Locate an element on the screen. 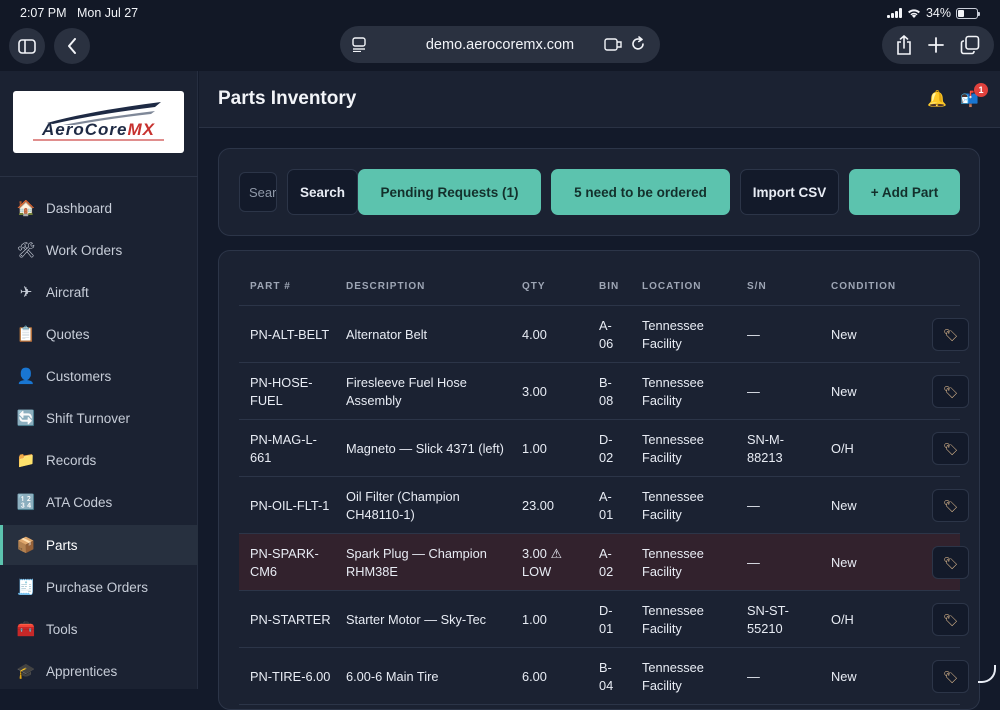 This screenshot has height=710, width=1000. sidebar-item-quotes: 📋Quotes is located at coordinates (99, 334).